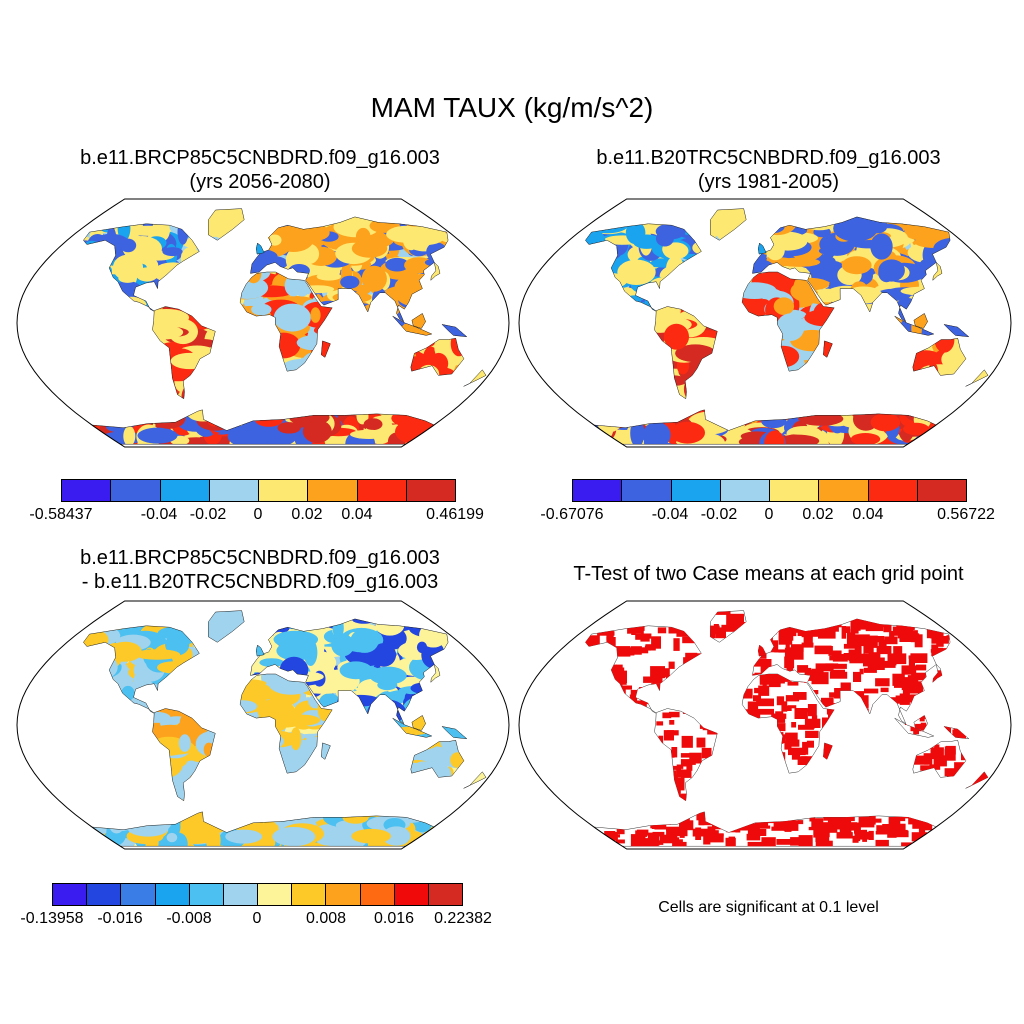 Image resolution: width=1024 pixels, height=1024 pixels. What do you see at coordinates (263, 323) in the screenshot?
I see `panel-1-map` at bounding box center [263, 323].